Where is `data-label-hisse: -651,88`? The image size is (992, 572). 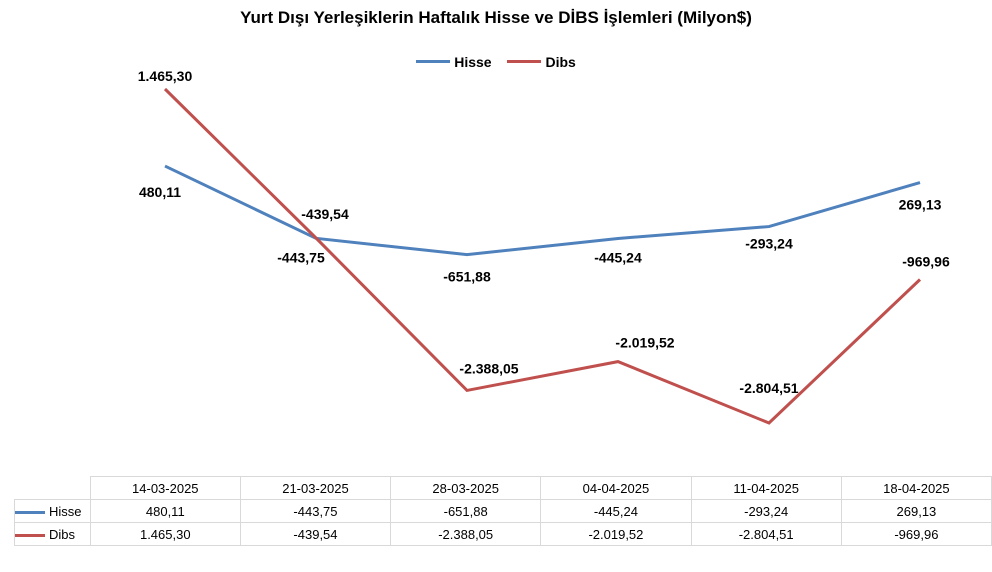 data-label-hisse: -651,88 is located at coordinates (467, 277).